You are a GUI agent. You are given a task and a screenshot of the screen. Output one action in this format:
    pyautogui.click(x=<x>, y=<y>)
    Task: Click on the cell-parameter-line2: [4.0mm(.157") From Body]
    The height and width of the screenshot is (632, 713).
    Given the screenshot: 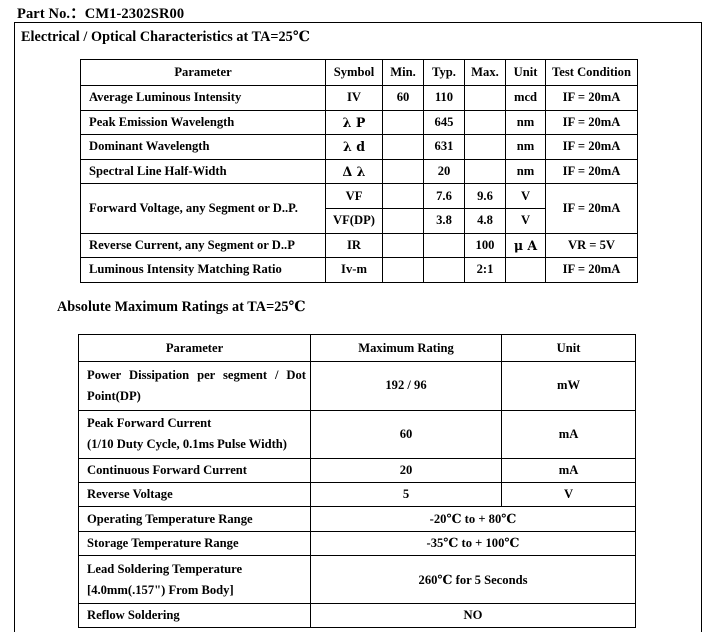 What is the action you would take?
    pyautogui.click(x=160, y=589)
    